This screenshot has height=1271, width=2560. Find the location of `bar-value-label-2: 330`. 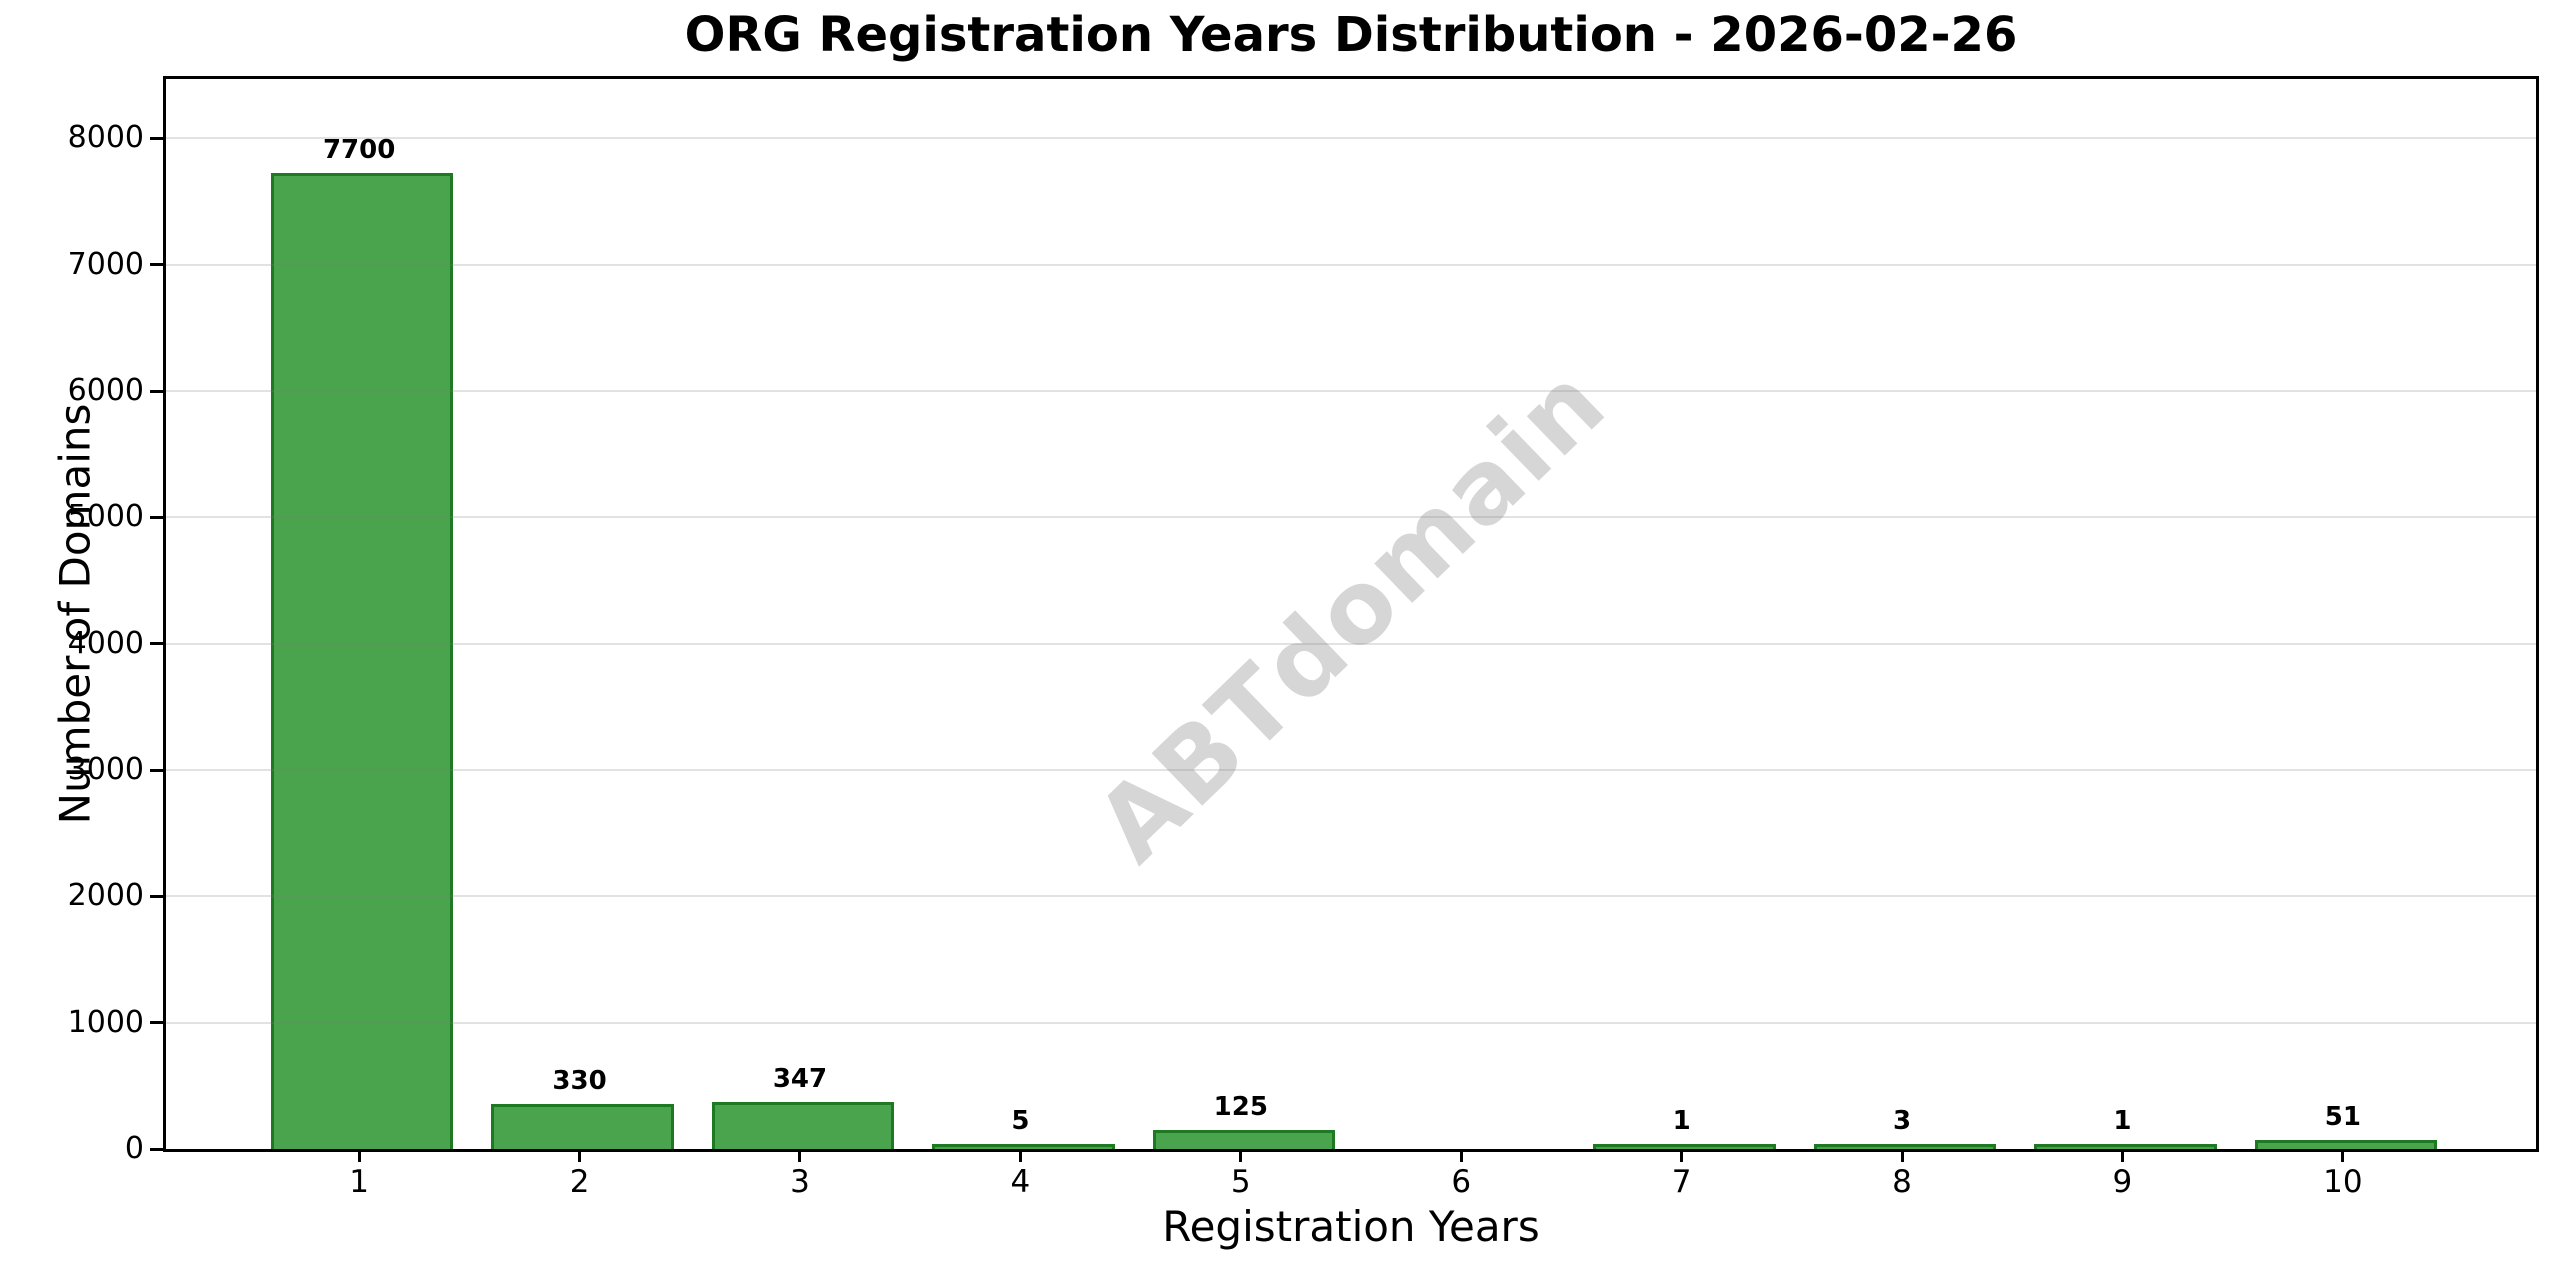

bar-value-label-2: 330 is located at coordinates (579, 1081).